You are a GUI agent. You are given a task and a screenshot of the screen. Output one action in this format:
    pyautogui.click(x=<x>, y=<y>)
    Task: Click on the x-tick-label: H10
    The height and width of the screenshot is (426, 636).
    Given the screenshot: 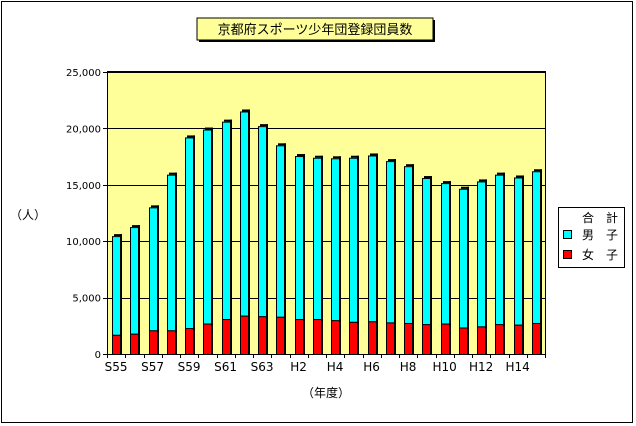 What is the action you would take?
    pyautogui.click(x=444, y=367)
    